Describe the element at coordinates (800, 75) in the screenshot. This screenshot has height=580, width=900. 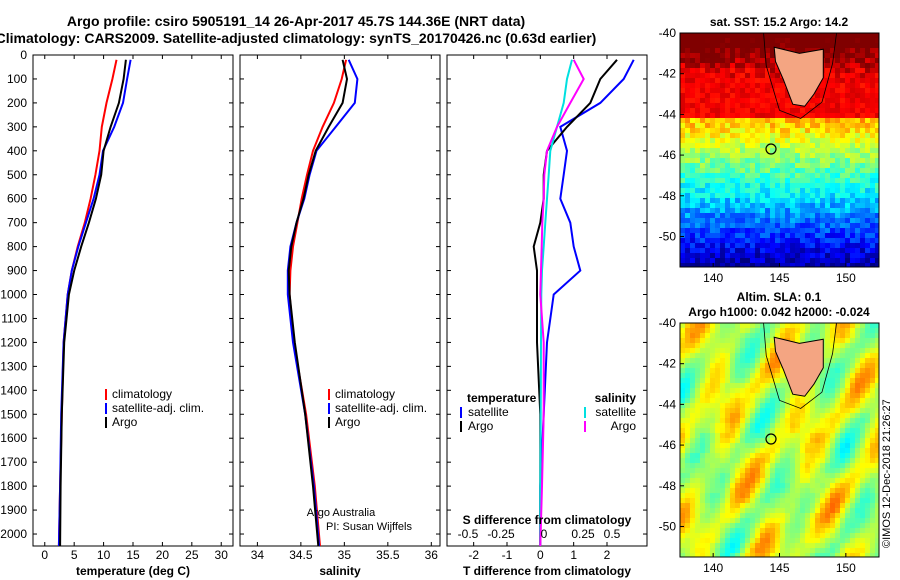
I see `isobath-contour` at that location.